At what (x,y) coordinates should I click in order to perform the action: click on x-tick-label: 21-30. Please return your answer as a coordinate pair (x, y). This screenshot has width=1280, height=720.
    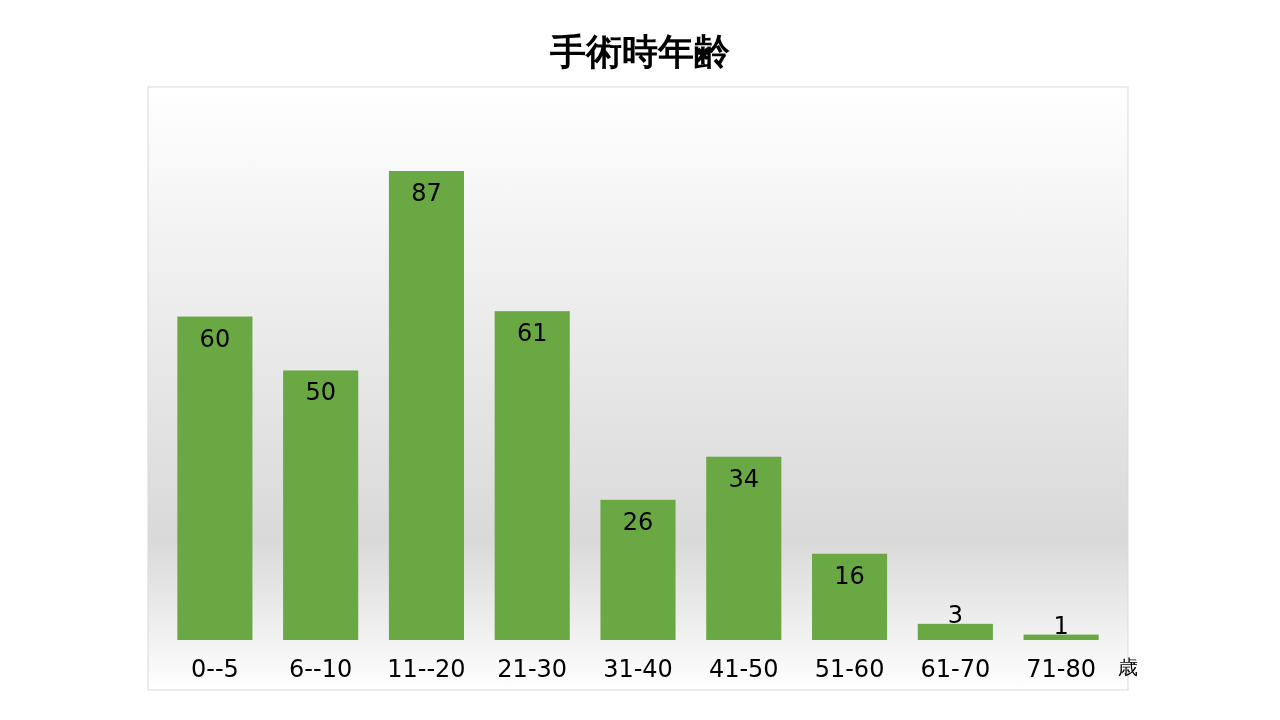
    Looking at the image, I should click on (532, 669).